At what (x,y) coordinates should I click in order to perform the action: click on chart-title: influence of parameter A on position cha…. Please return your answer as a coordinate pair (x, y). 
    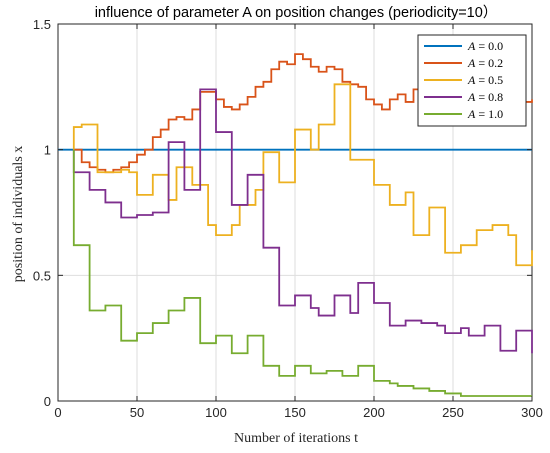
    Looking at the image, I should click on (296, 12).